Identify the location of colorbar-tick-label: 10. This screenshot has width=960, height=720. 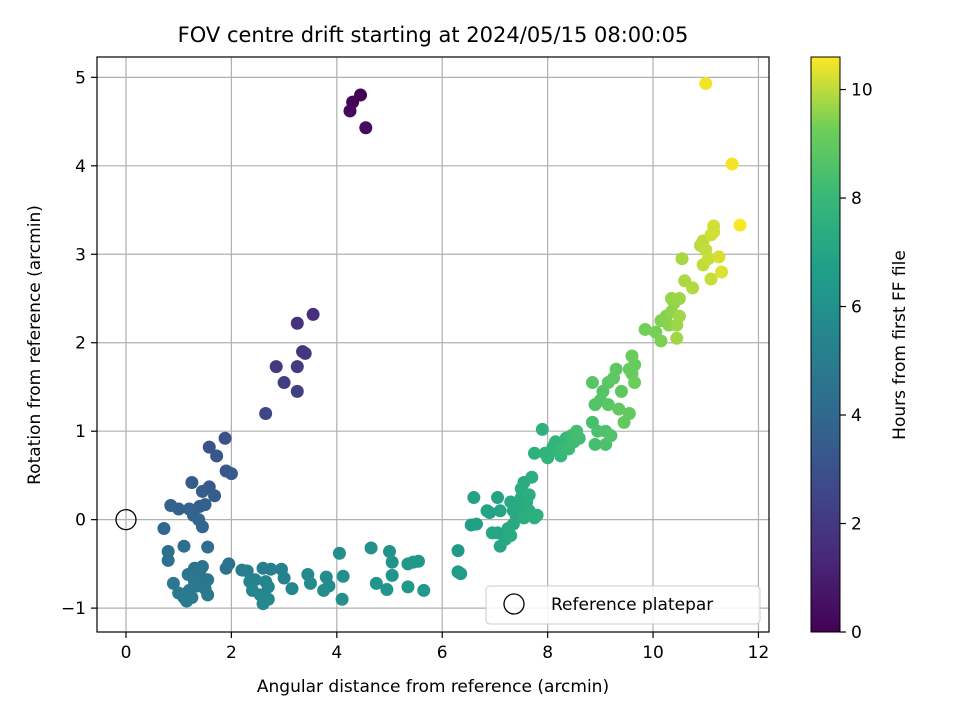
(862, 91).